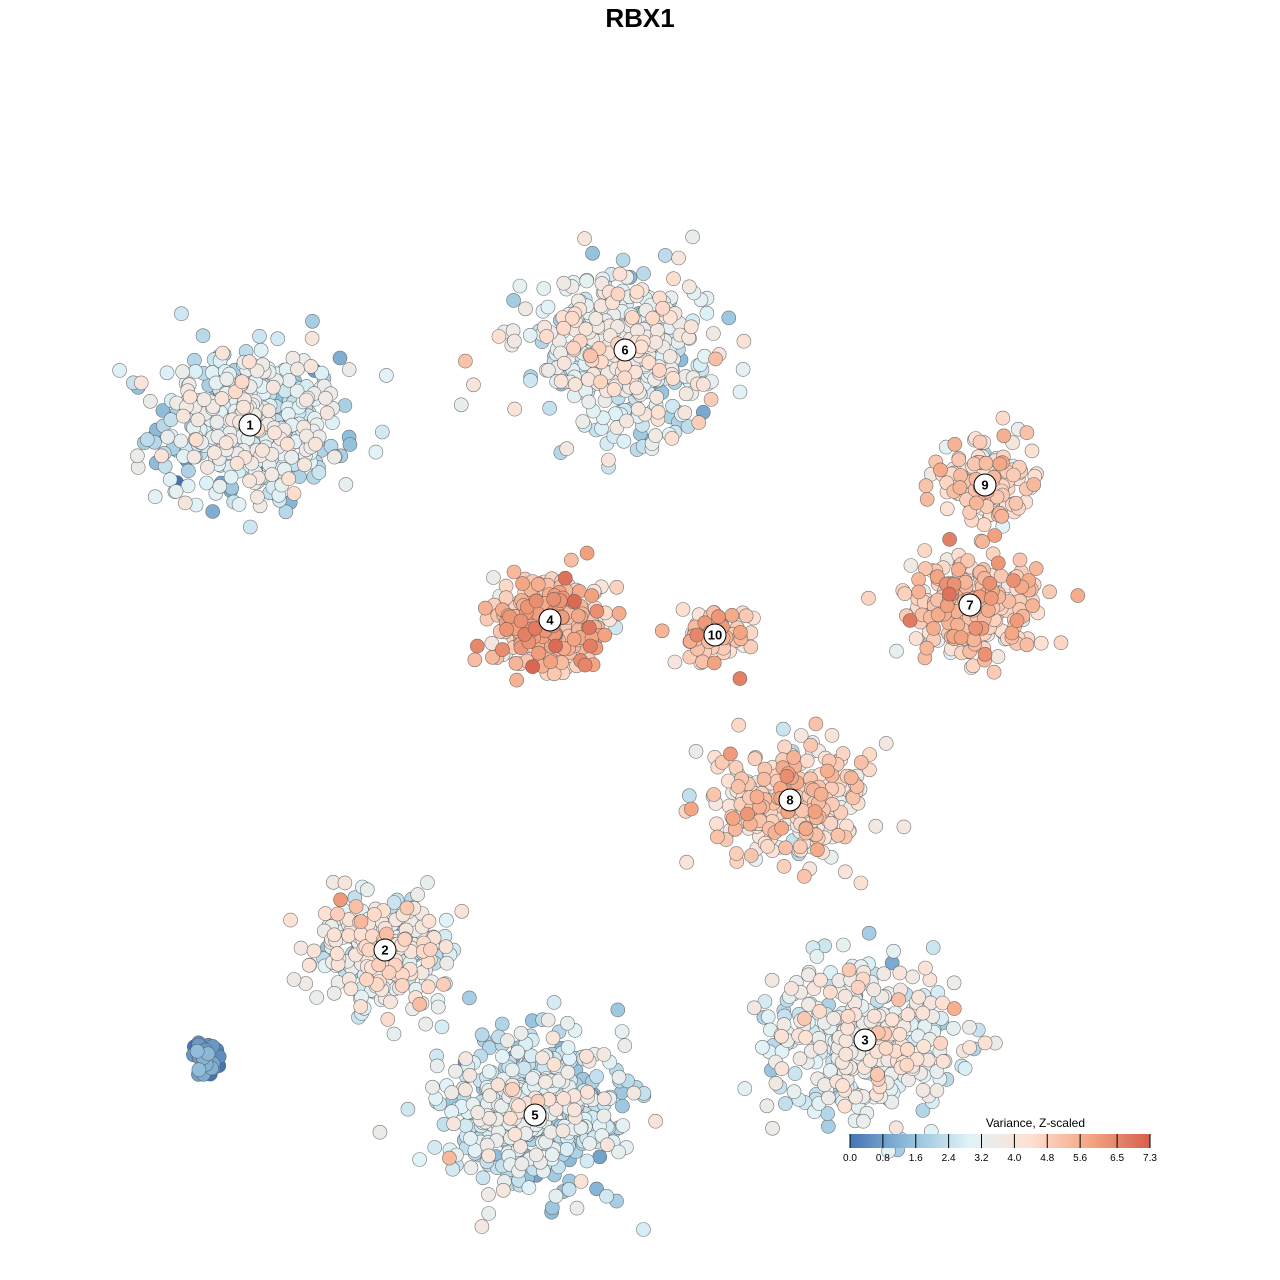  What do you see at coordinates (1035, 1123) in the screenshot?
I see `legend-title: Variance, Z-scaled` at bounding box center [1035, 1123].